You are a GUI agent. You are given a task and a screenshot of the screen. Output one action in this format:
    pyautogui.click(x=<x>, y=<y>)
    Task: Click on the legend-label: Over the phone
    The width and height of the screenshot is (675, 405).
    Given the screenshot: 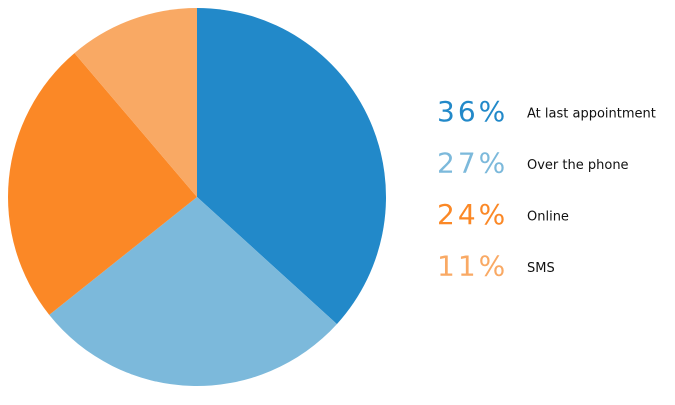 What is the action you would take?
    pyautogui.click(x=578, y=165)
    